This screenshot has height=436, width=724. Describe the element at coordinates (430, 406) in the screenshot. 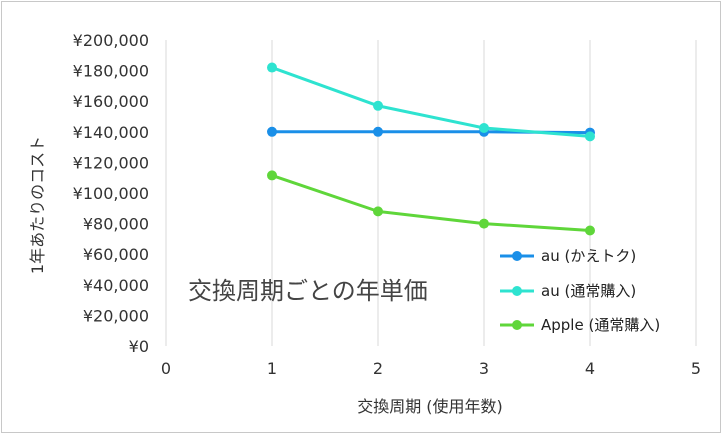

I see `x-axis-title: 交換周期 (使用年数)` at that location.